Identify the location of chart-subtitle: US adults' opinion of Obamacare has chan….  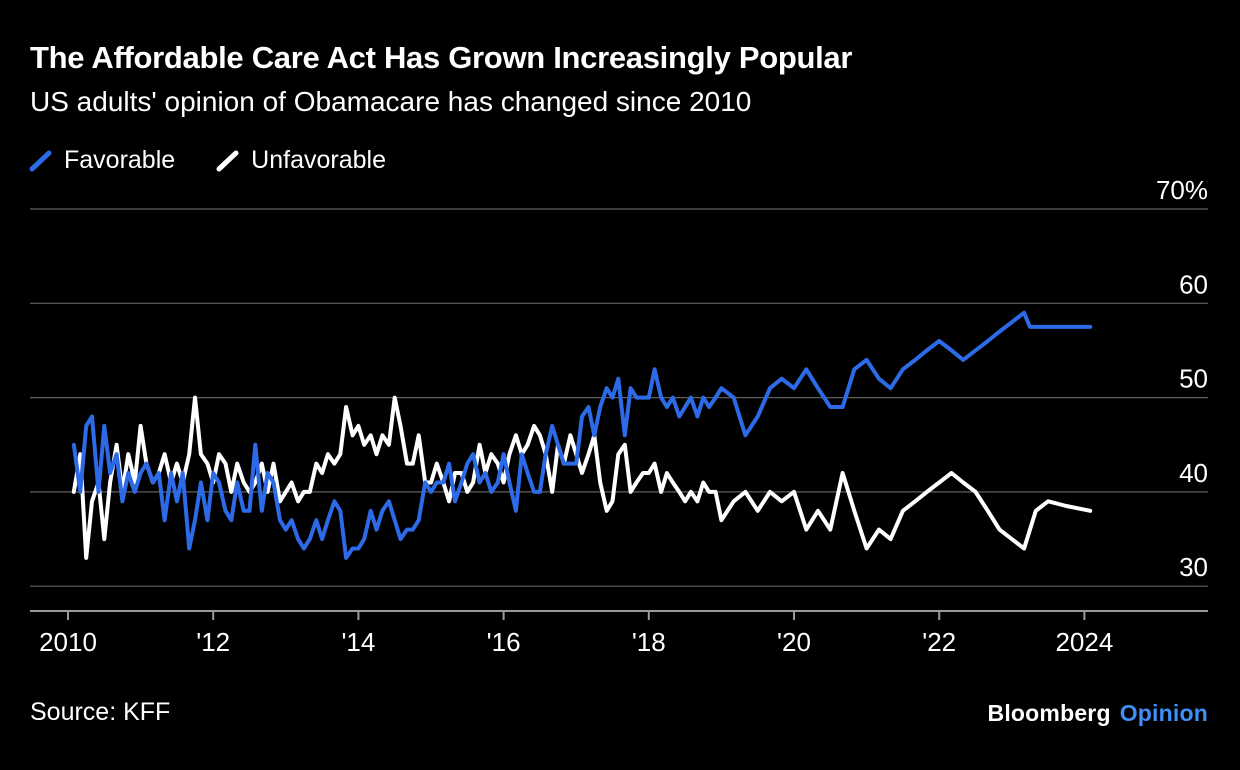
(391, 101).